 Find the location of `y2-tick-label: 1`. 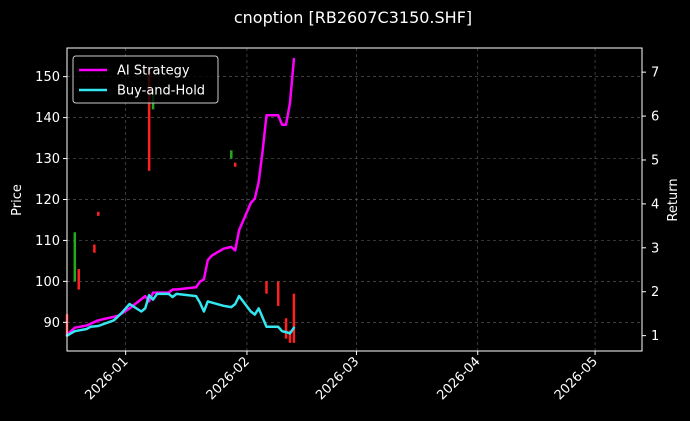

y2-tick-label: 1 is located at coordinates (655, 336).